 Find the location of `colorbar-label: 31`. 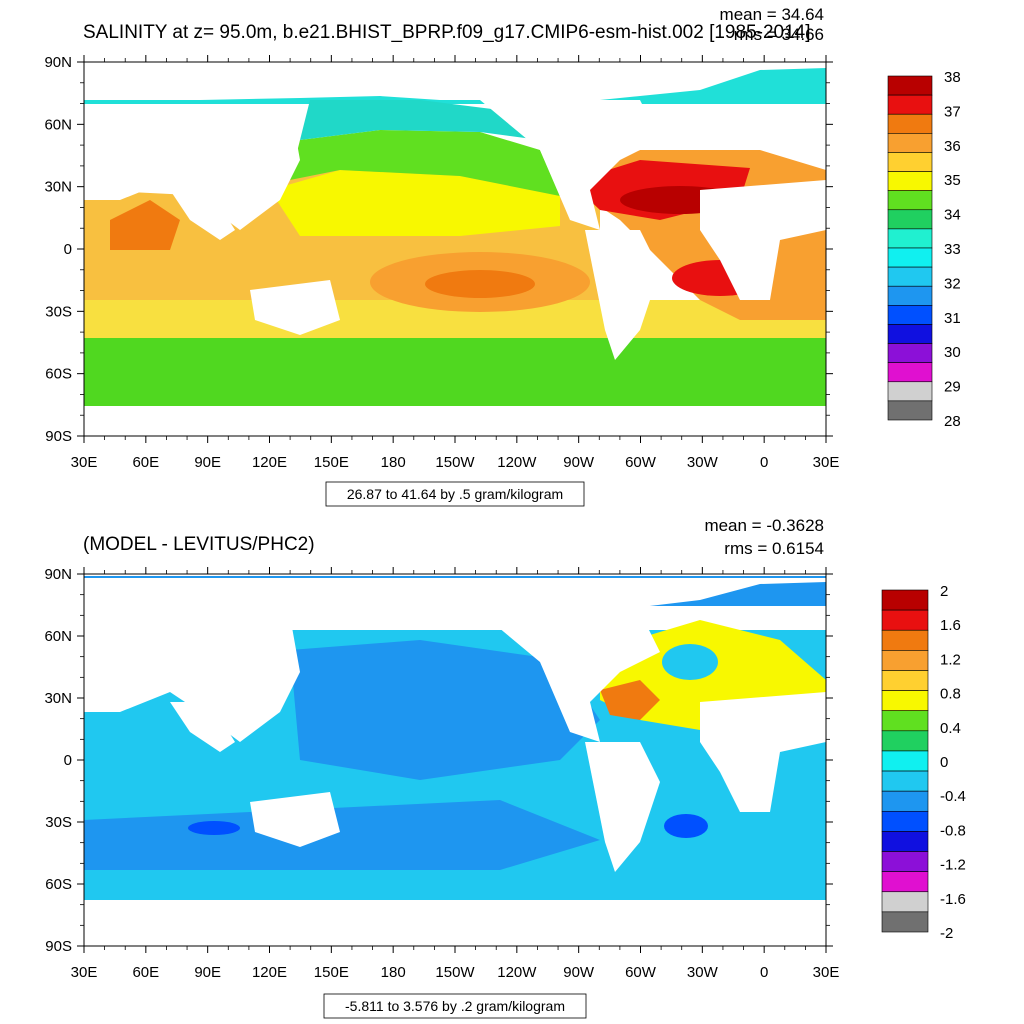

colorbar-label: 31 is located at coordinates (952, 318).